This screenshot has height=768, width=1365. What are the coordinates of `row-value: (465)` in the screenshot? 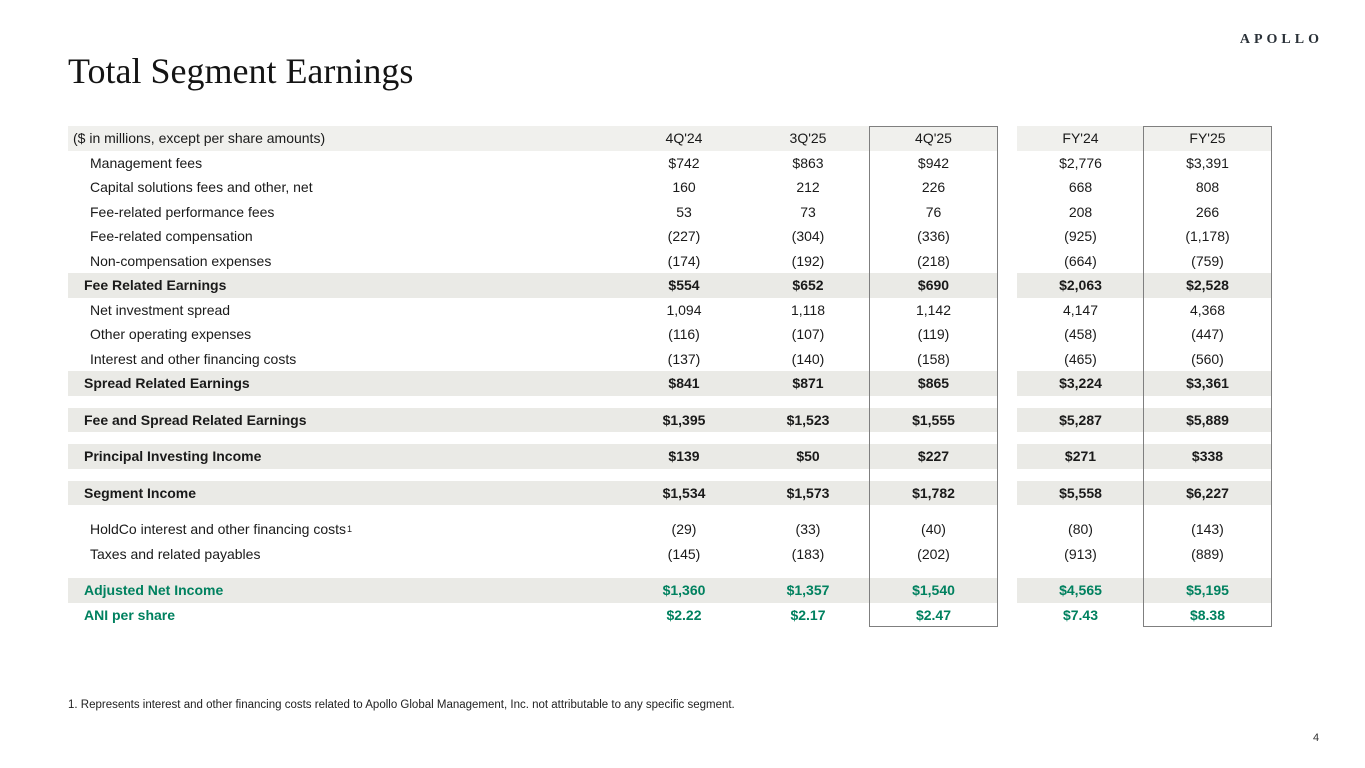 It's located at (1080, 358).